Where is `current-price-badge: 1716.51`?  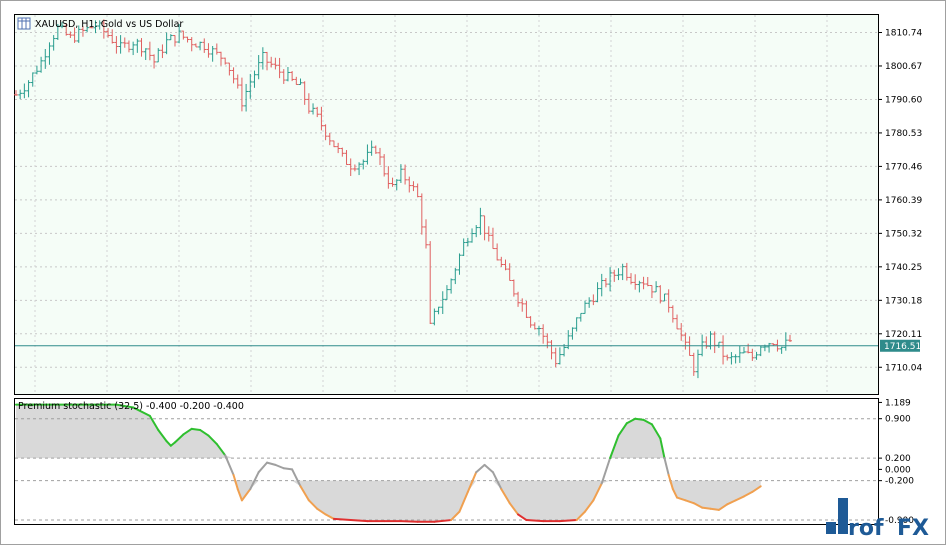
current-price-badge: 1716.51 is located at coordinates (900, 345).